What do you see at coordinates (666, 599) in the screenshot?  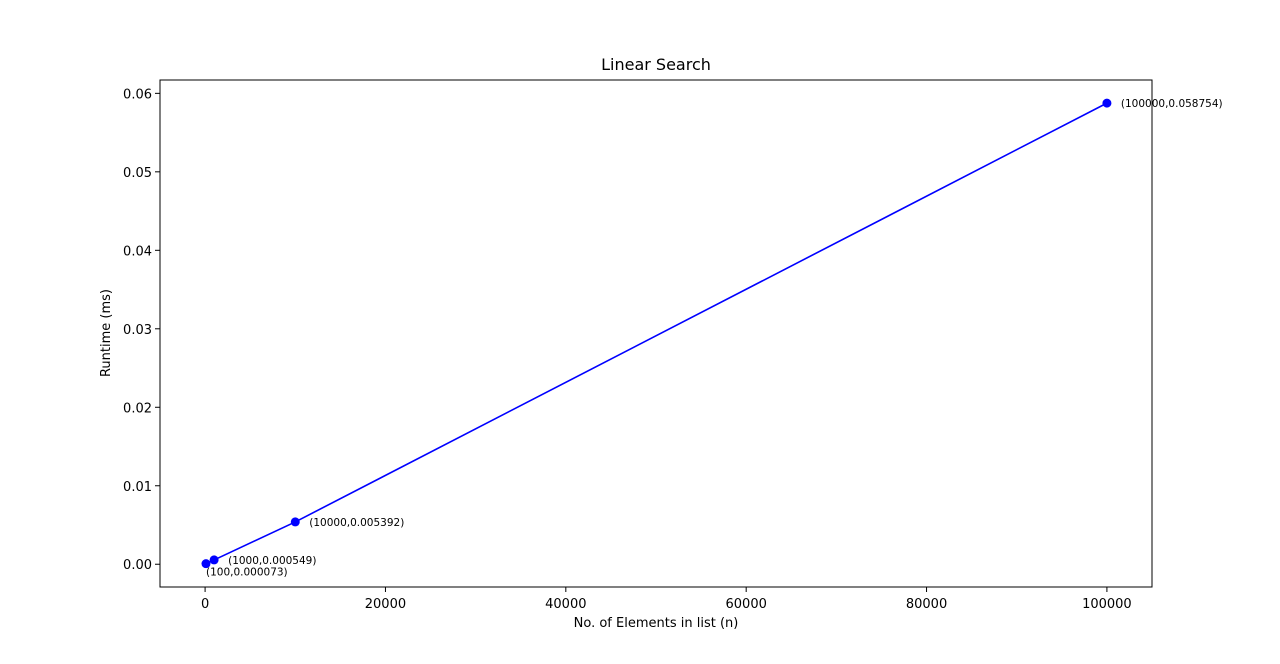 I see `x-axis: 0 20000 40000 60000 80000 100000` at bounding box center [666, 599].